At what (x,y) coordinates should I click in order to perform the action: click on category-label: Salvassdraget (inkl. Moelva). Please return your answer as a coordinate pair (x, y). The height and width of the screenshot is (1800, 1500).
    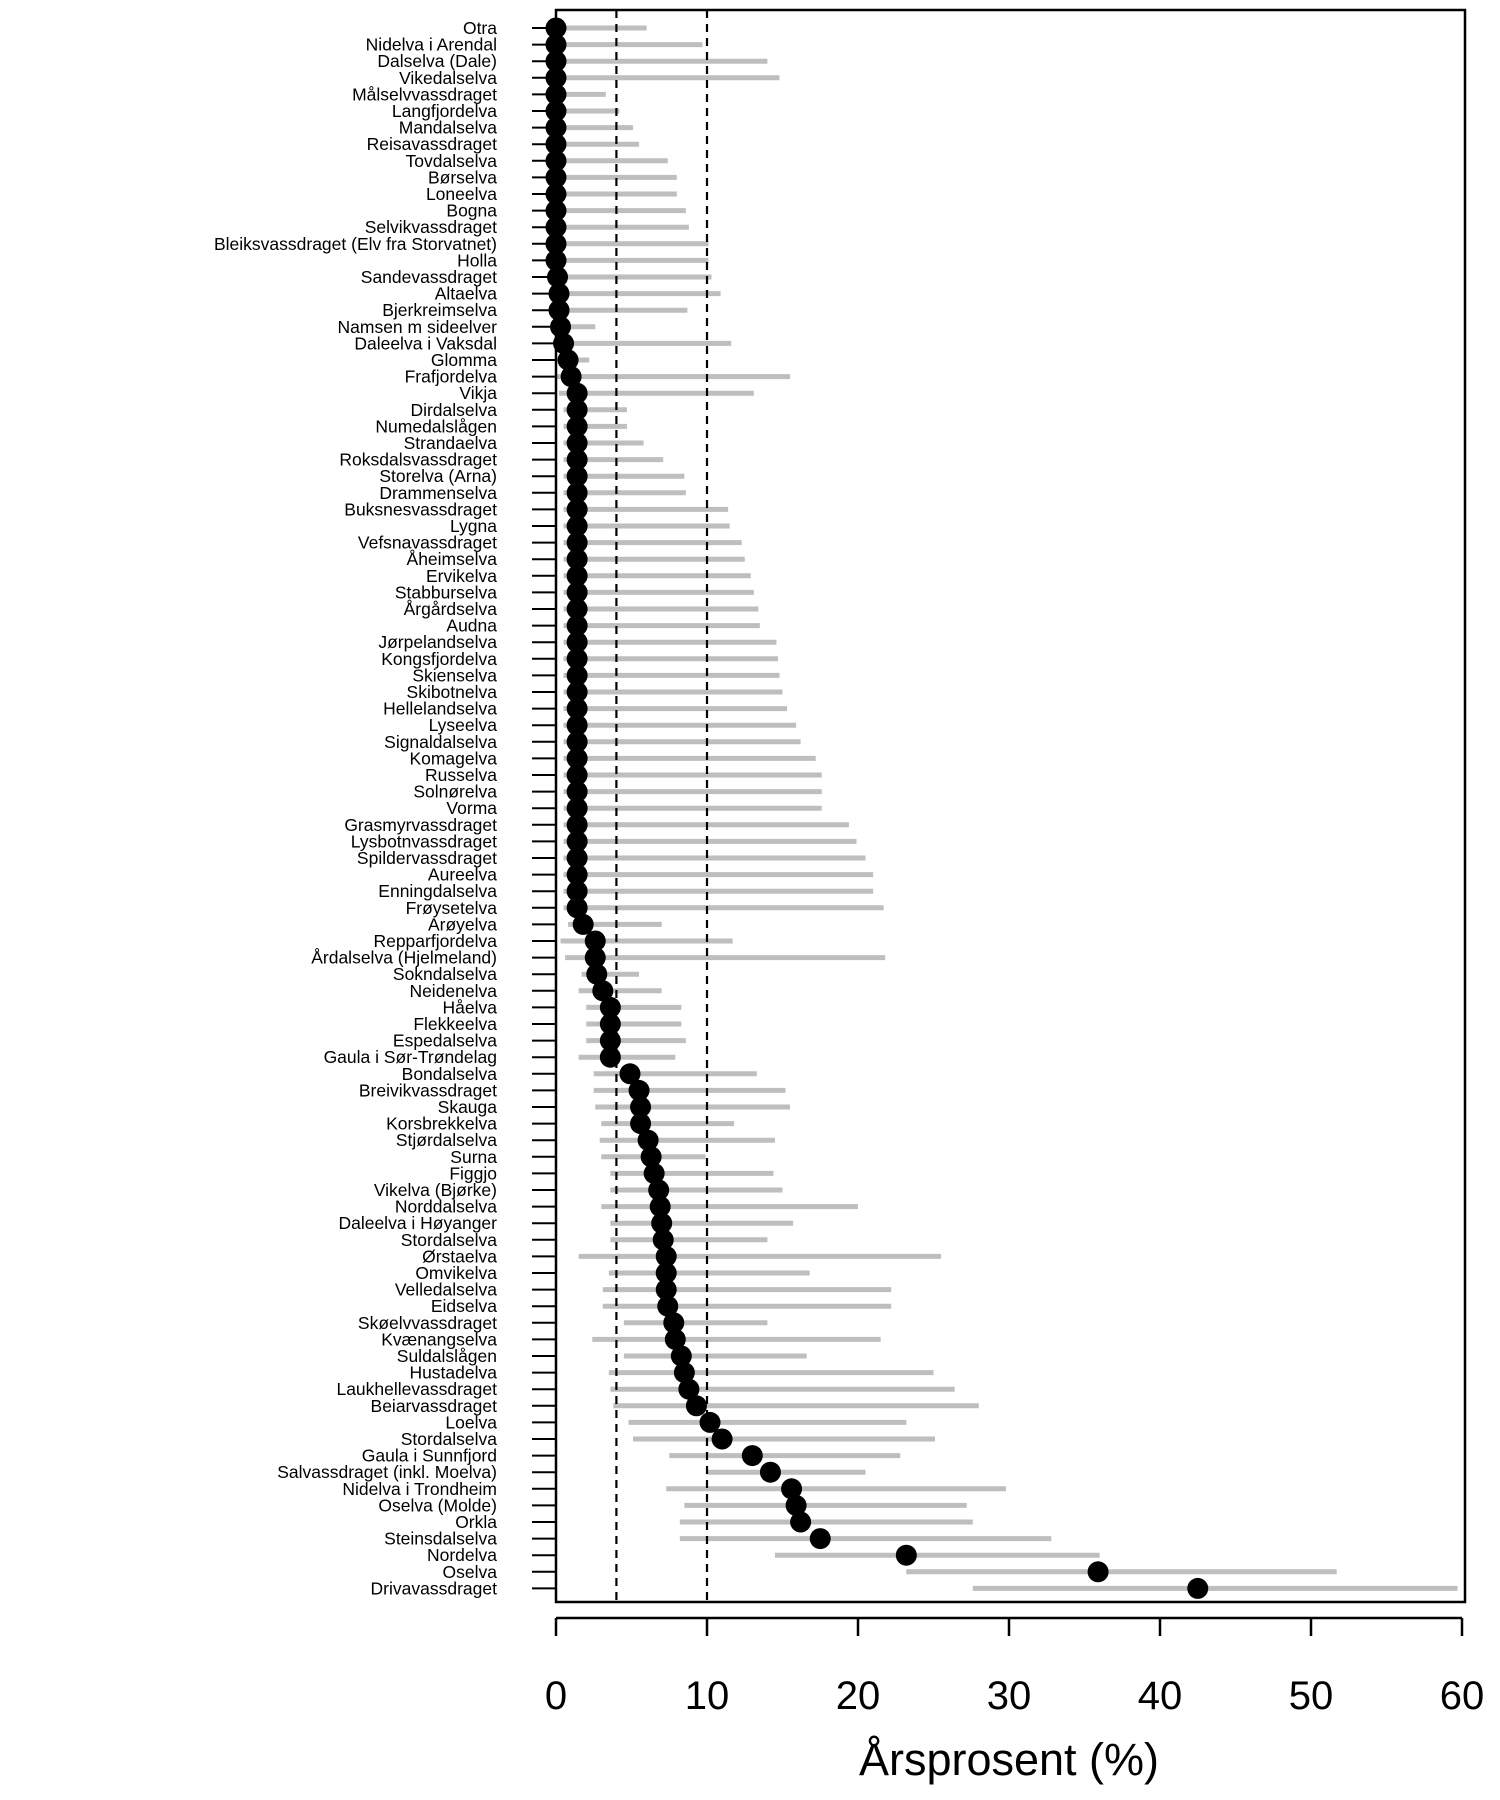
    Looking at the image, I should click on (387, 1472).